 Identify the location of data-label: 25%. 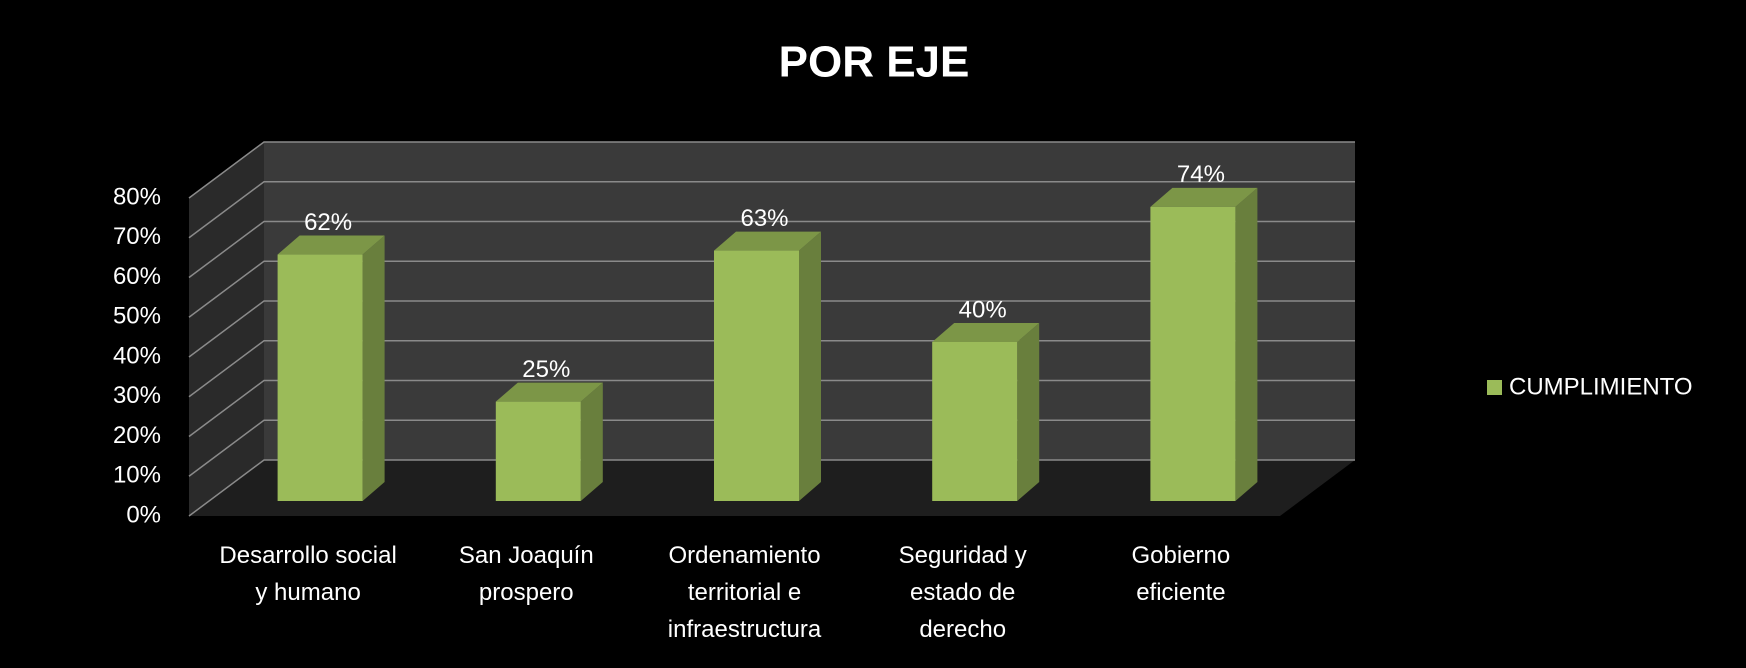
(546, 369).